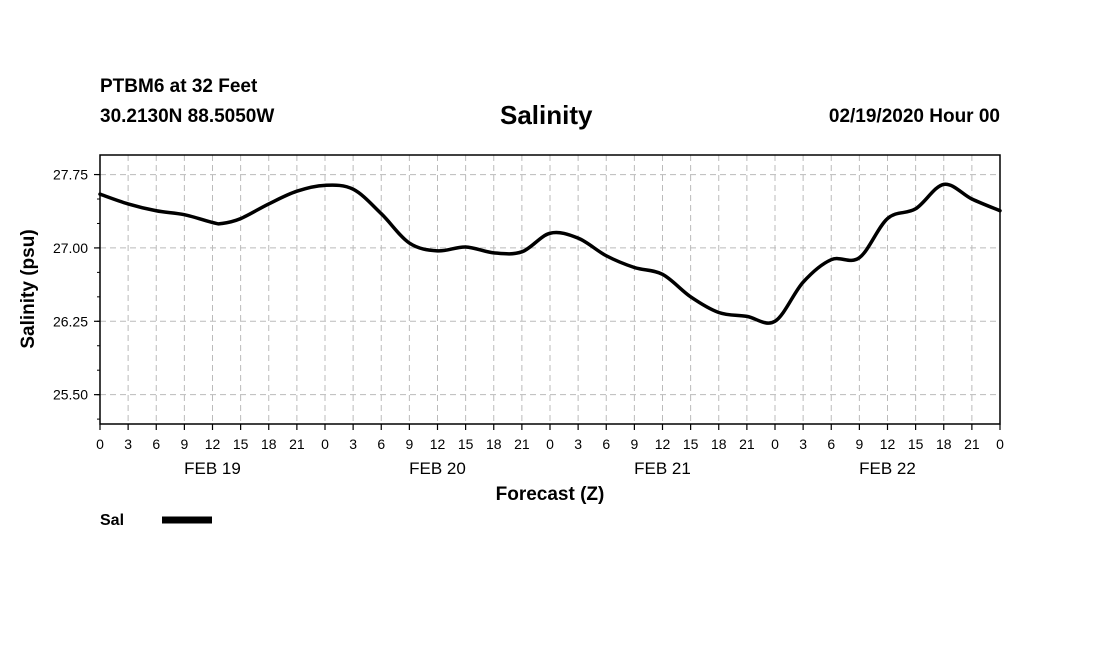 This screenshot has width=1100, height=650. Describe the element at coordinates (70, 395) in the screenshot. I see `y-tick-label: 25.50` at that location.